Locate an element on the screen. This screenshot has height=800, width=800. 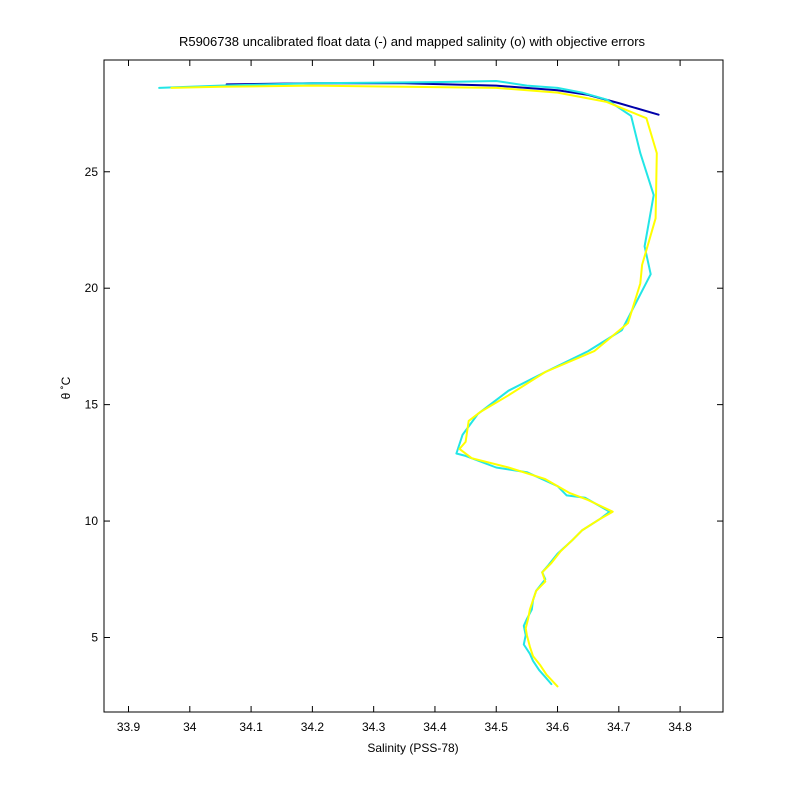
x-tick-label: 34.6 is located at coordinates (558, 727).